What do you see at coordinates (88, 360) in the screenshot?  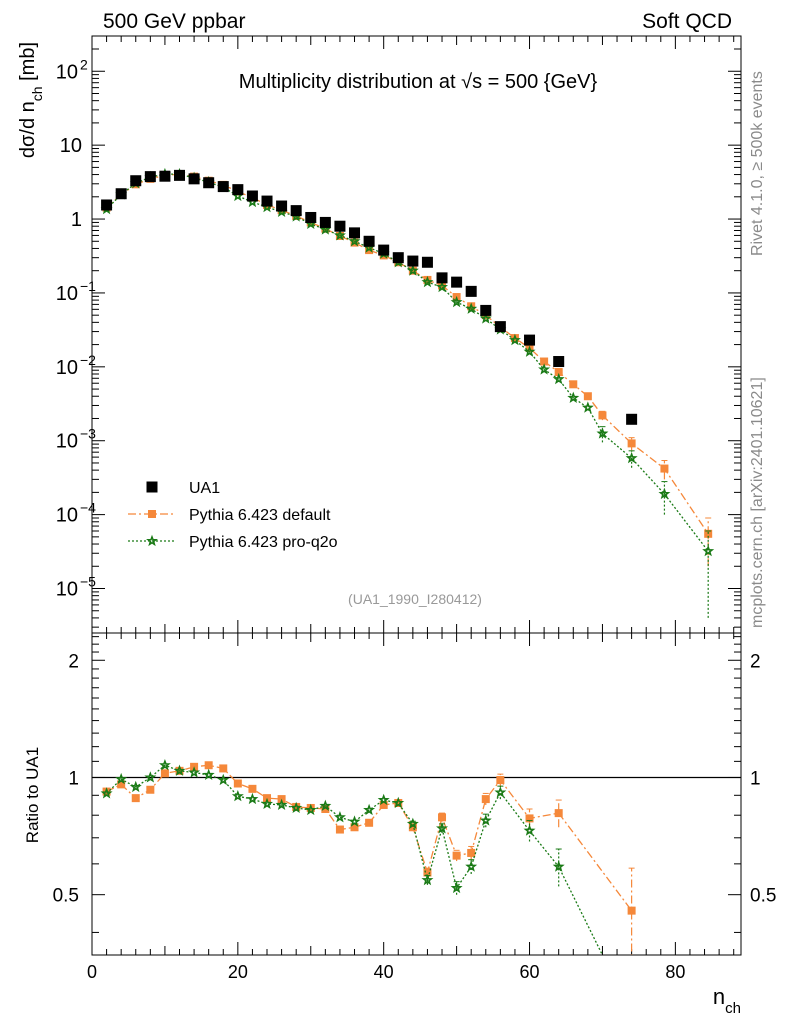 I see `y-tick-exponent: −2` at bounding box center [88, 360].